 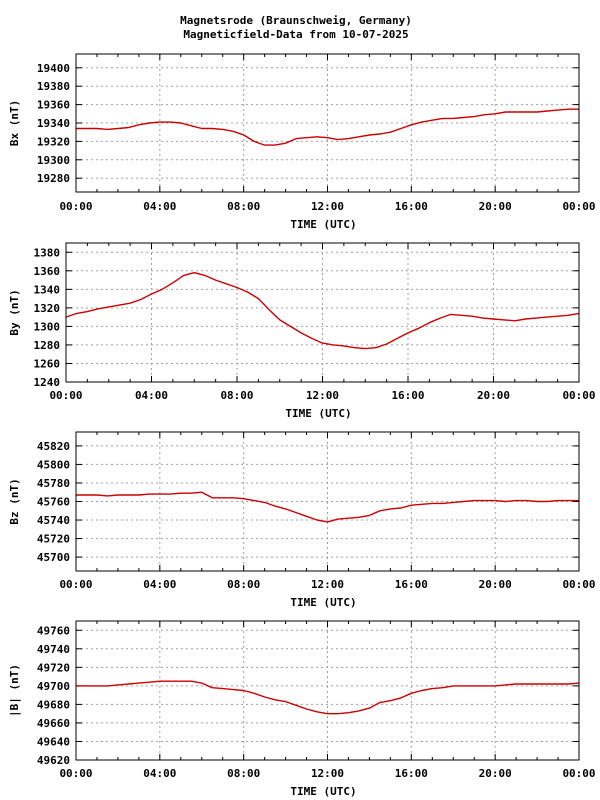 I want to click on bz-x-axis-title: TIME (UTC), so click(x=323, y=602).